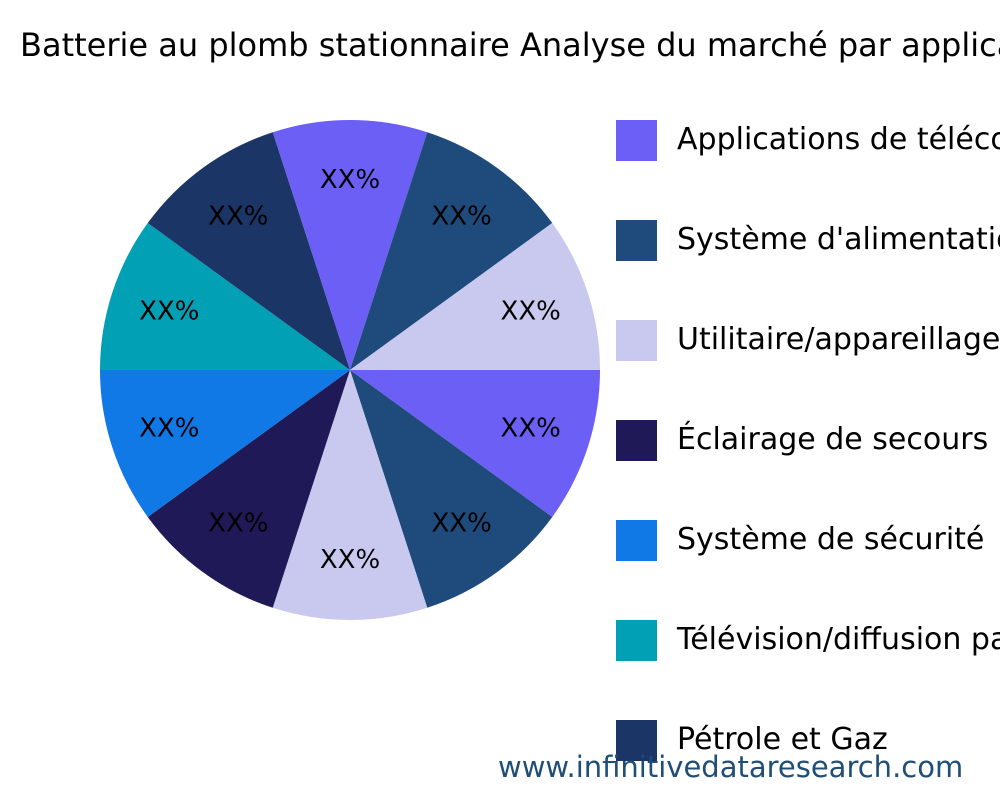 This screenshot has width=1000, height=800. What do you see at coordinates (838, 139) in the screenshot?
I see `legend-label: Applications de télécommunications` at bounding box center [838, 139].